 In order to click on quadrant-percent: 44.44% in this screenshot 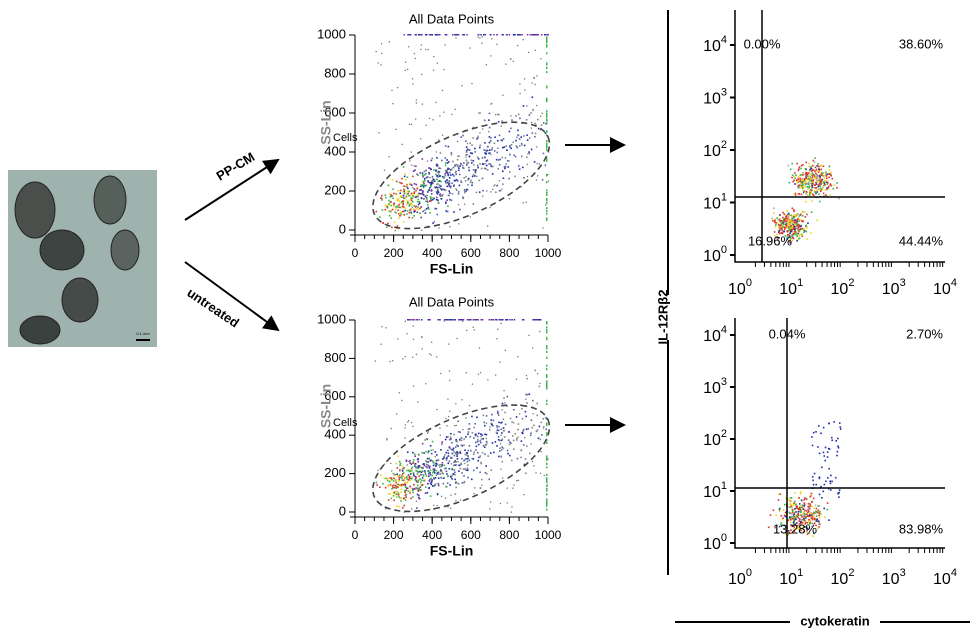, I will do `click(921, 240)`.